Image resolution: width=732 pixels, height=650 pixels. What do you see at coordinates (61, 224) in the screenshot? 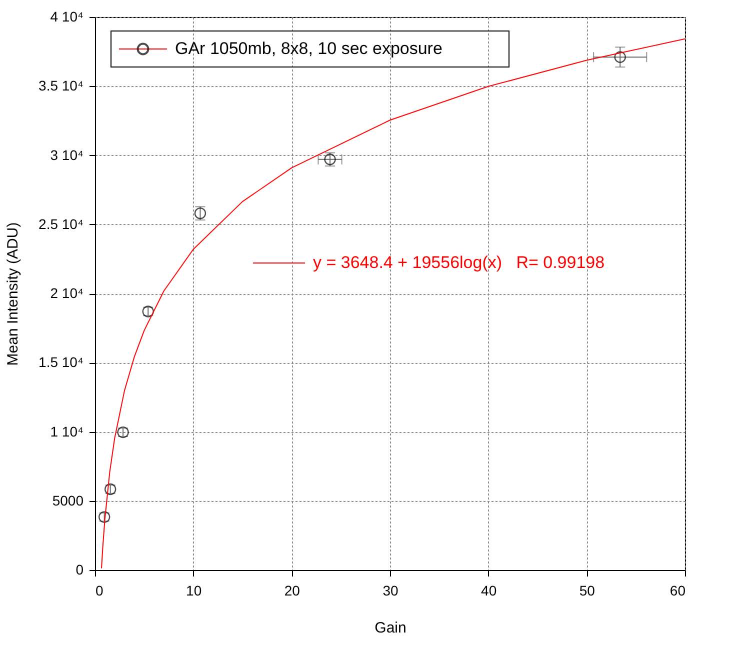
I see `y-tick-label: 2.5 10⁴` at bounding box center [61, 224].